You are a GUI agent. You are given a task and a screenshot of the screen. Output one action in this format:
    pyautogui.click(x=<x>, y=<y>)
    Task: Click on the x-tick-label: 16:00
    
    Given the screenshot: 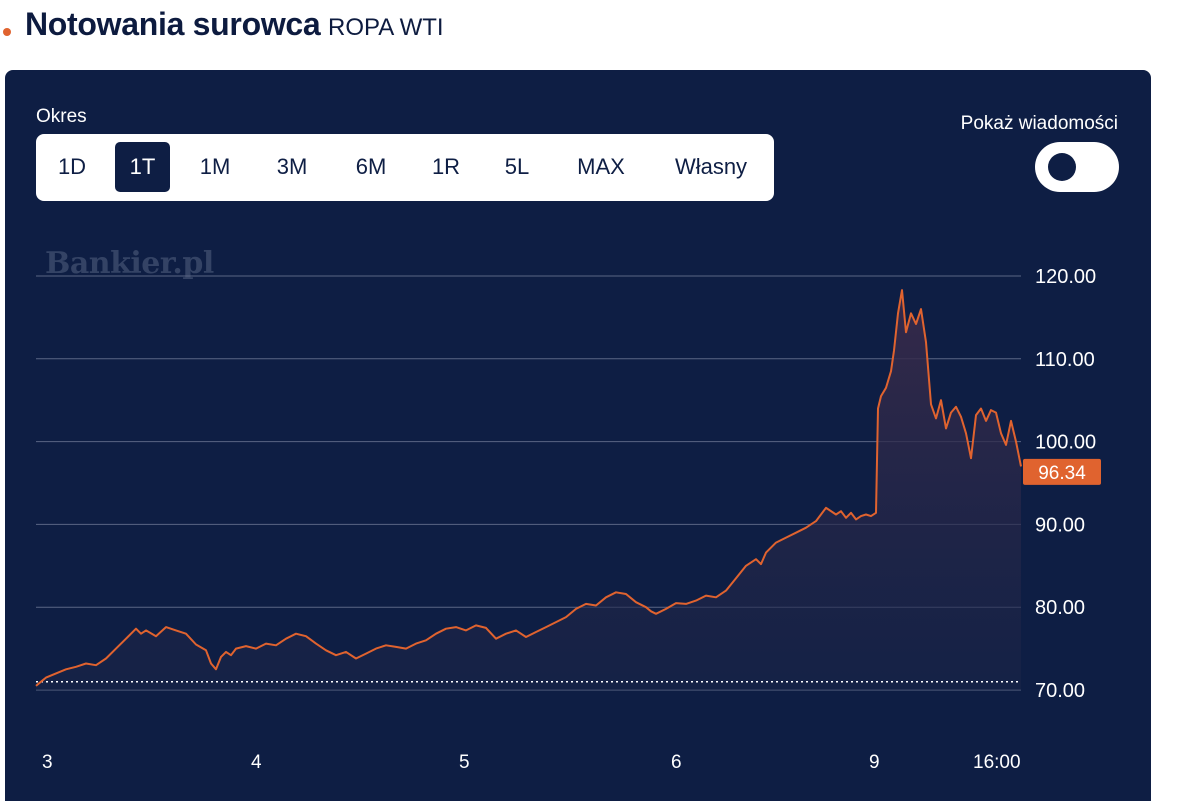 What is the action you would take?
    pyautogui.click(x=997, y=762)
    